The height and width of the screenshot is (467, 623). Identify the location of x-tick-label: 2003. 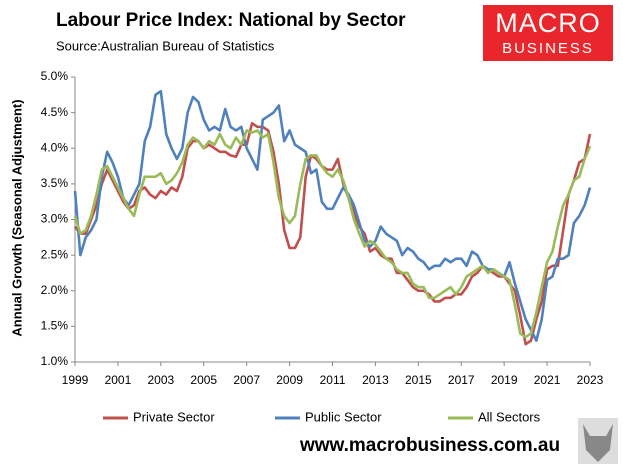
(160, 380).